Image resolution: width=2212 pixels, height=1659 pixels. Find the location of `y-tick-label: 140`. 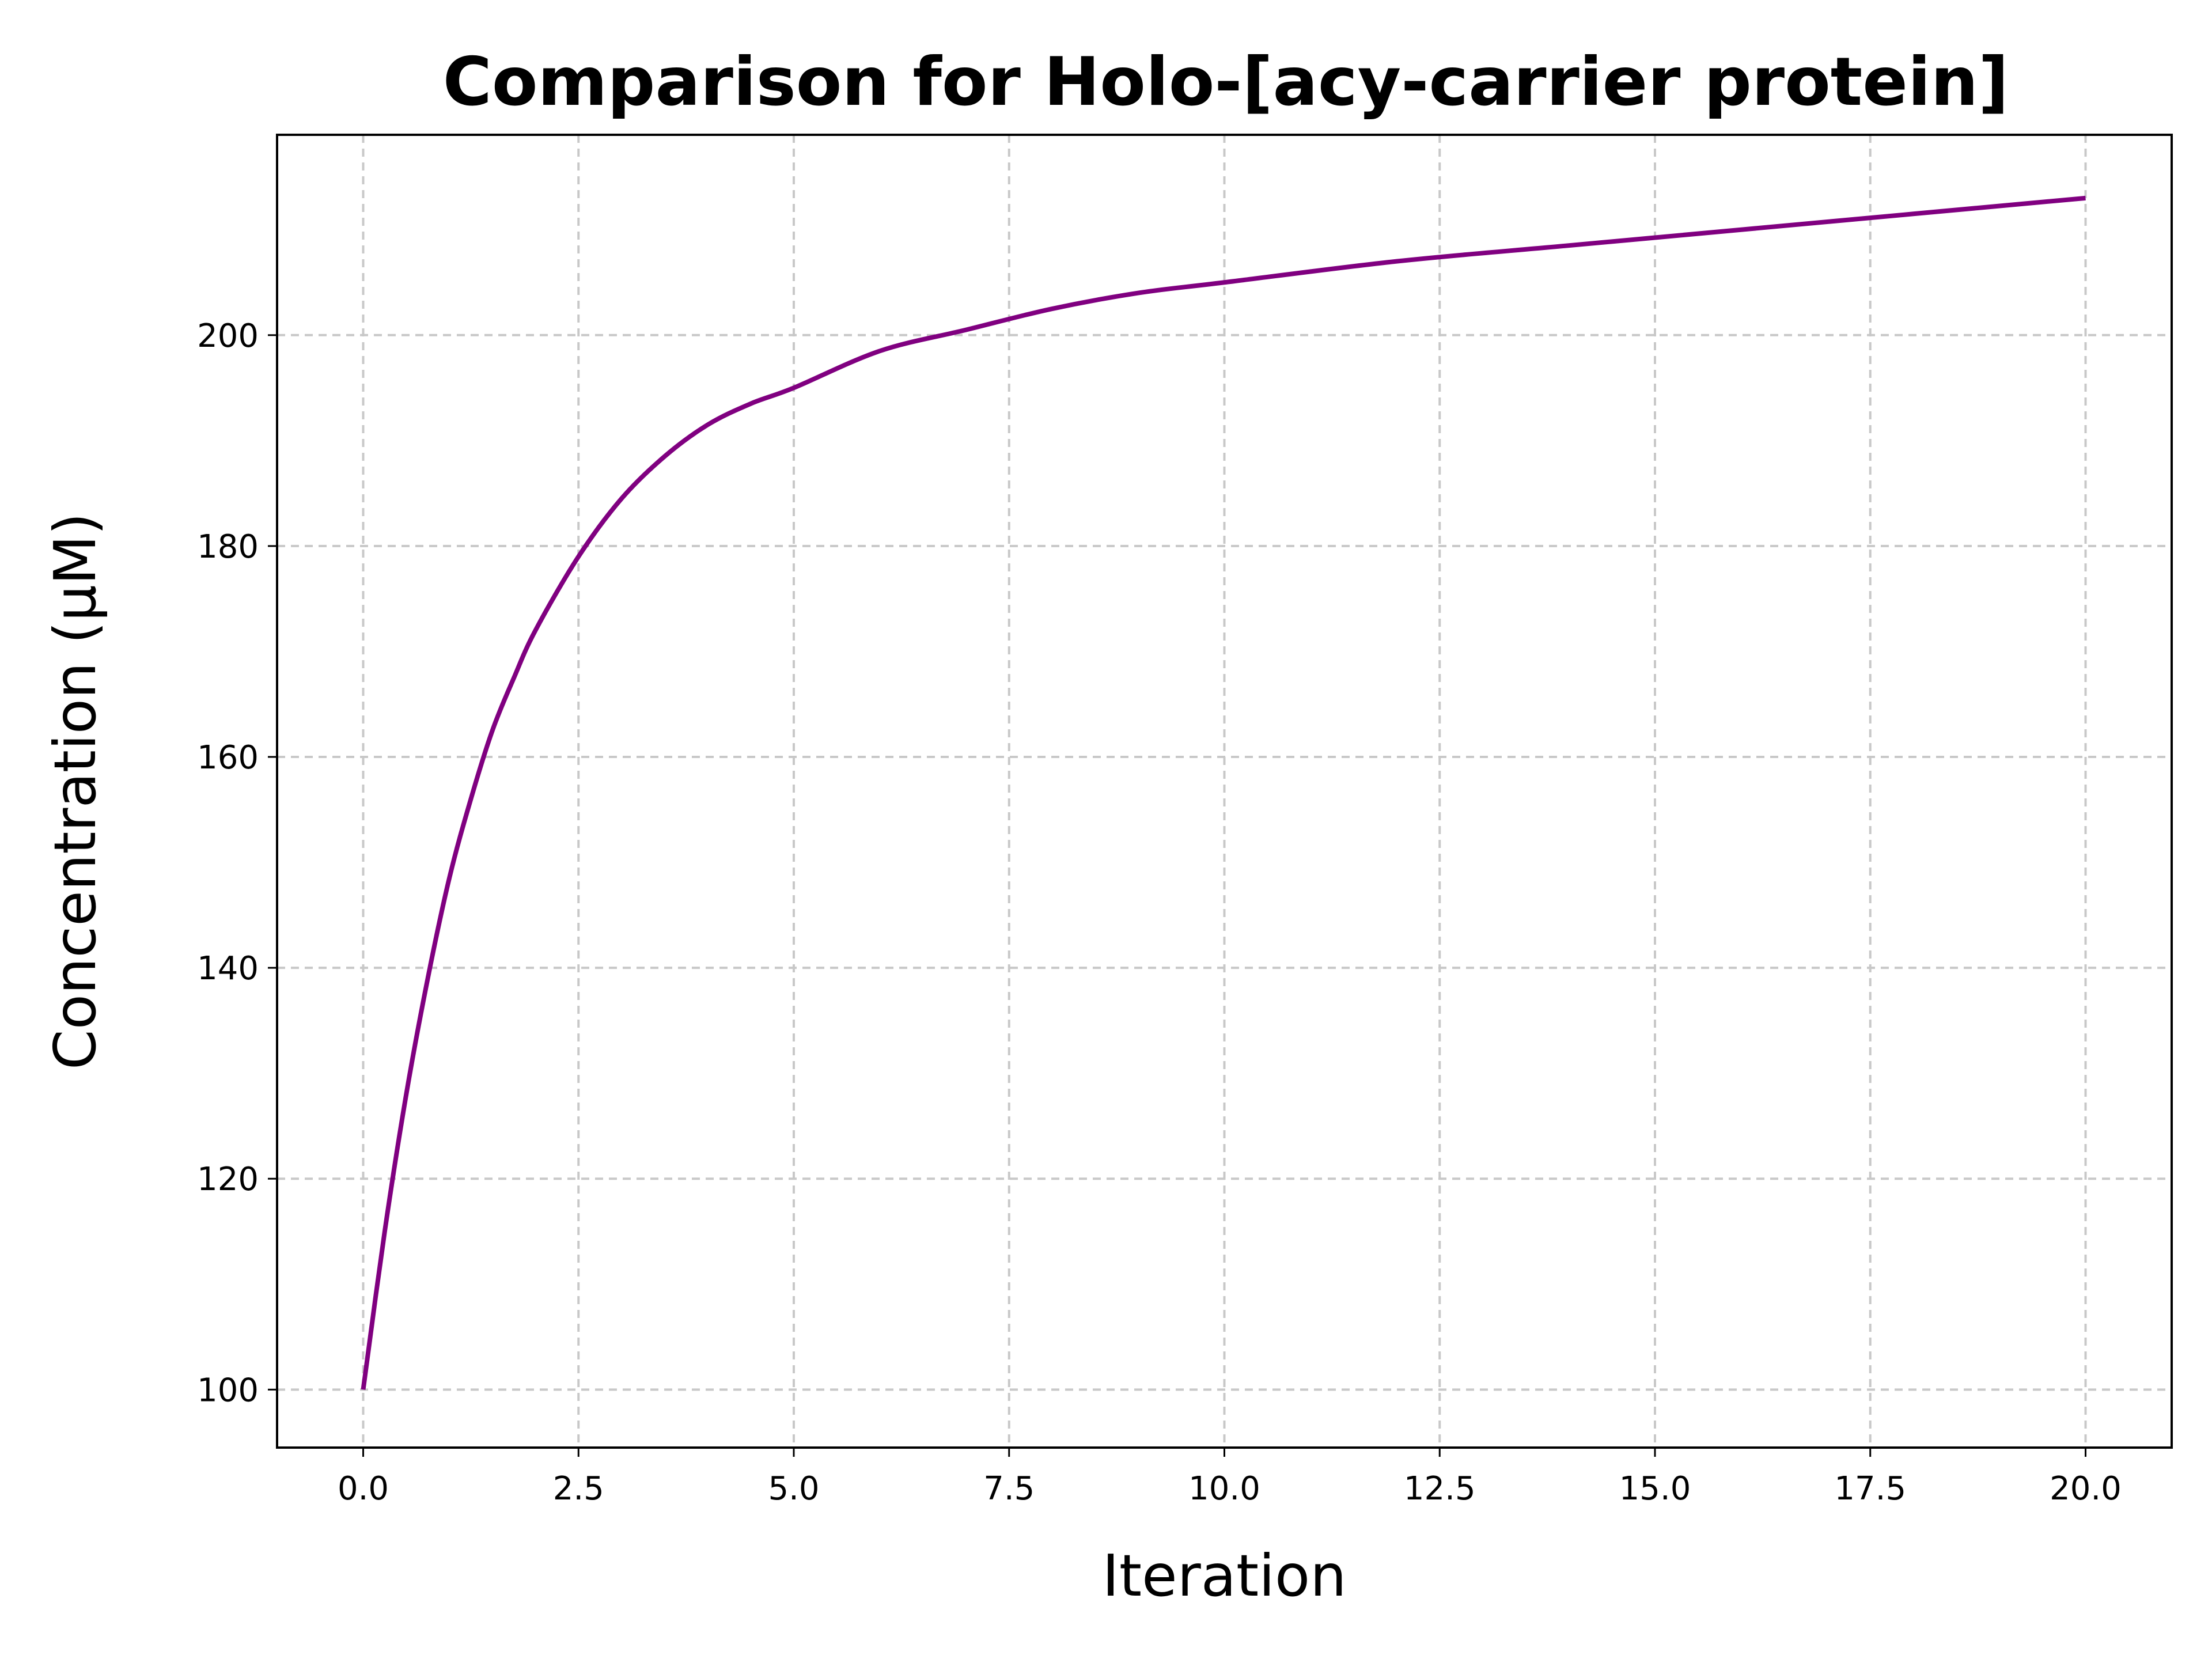

y-tick-label: 140 is located at coordinates (228, 968).